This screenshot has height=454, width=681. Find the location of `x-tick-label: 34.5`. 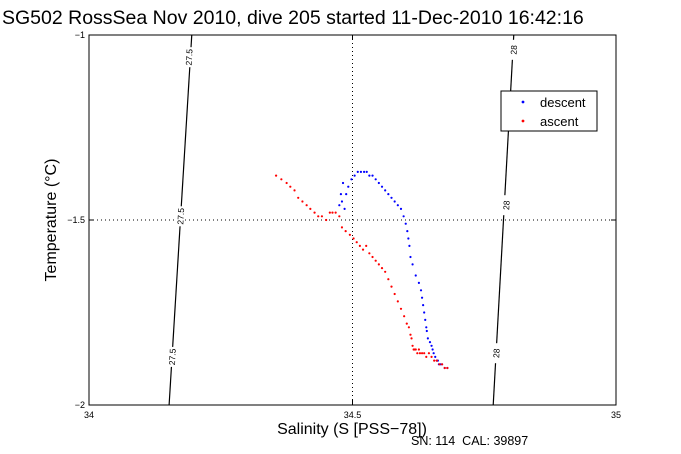

x-tick-label: 34.5 is located at coordinates (353, 415).